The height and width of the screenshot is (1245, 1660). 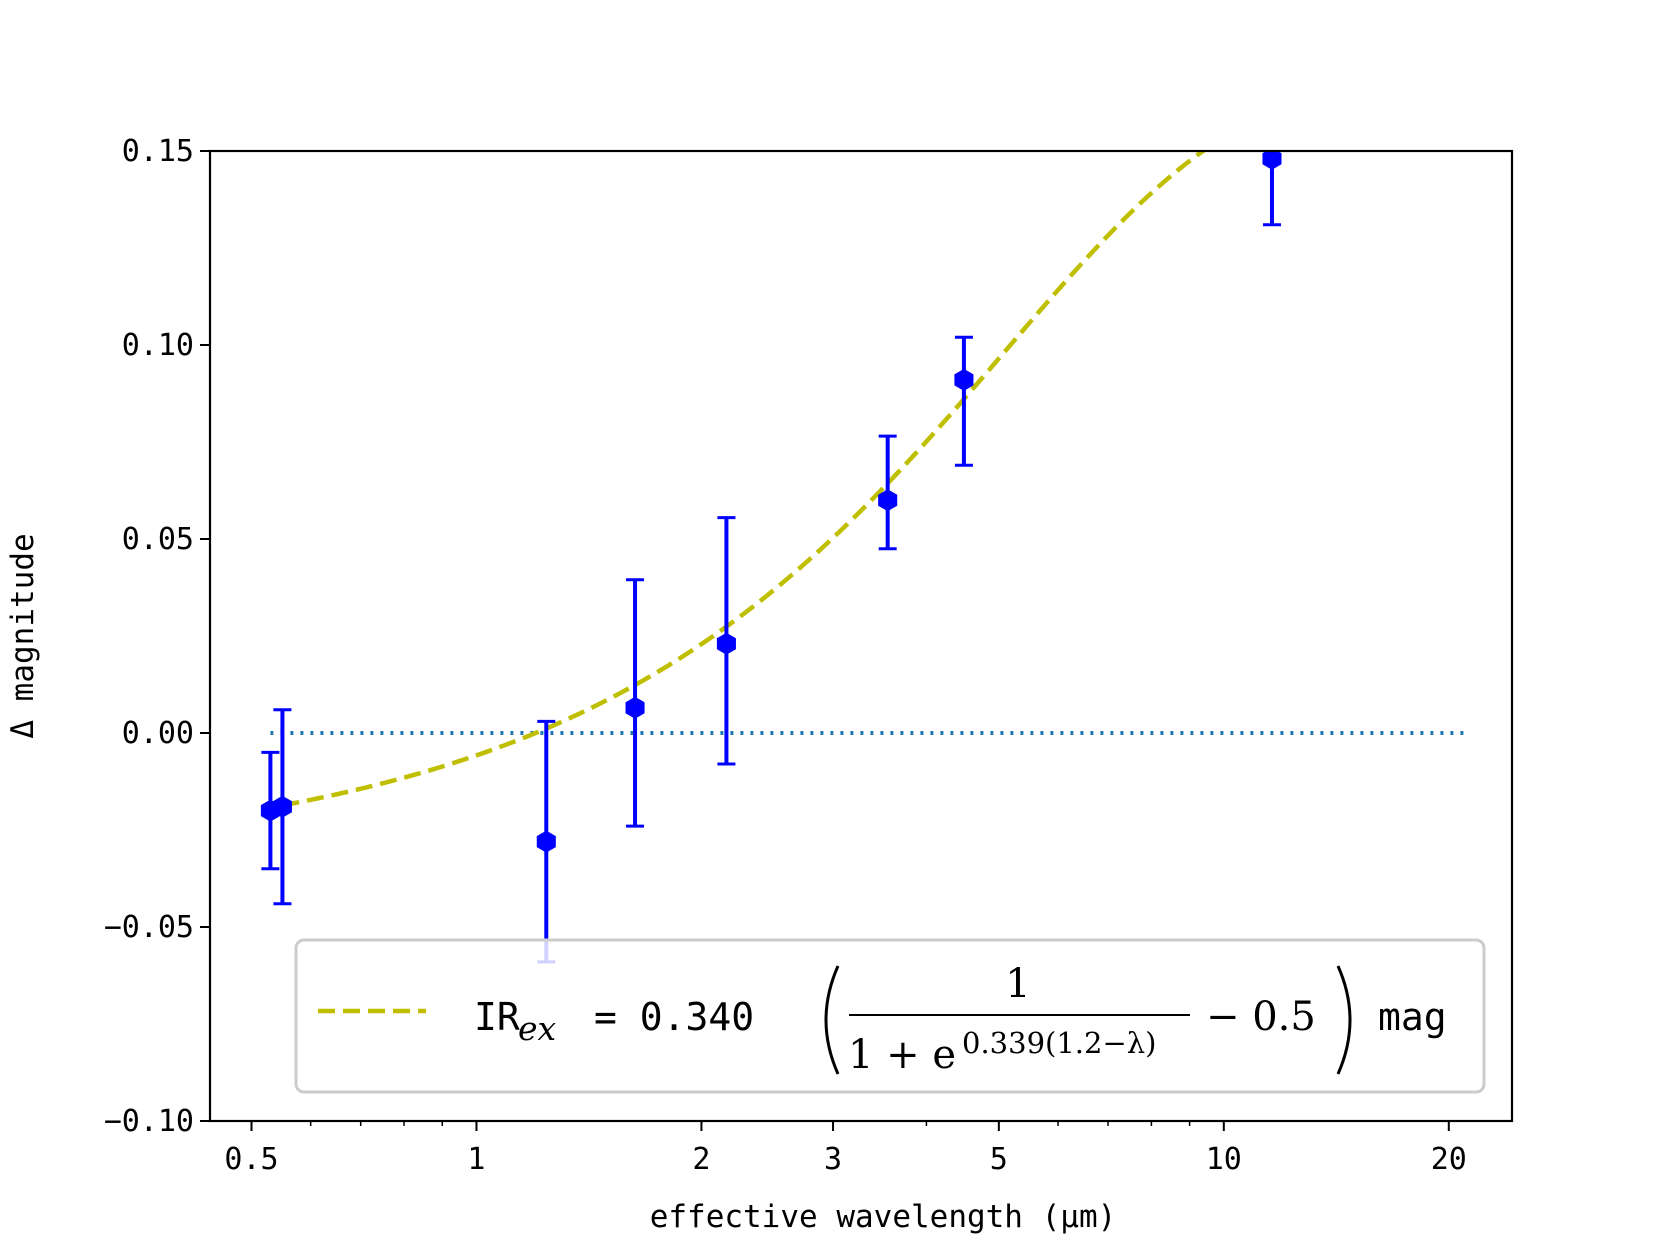 I want to click on y-axis-label: Δ magnitude, so click(x=23, y=635).